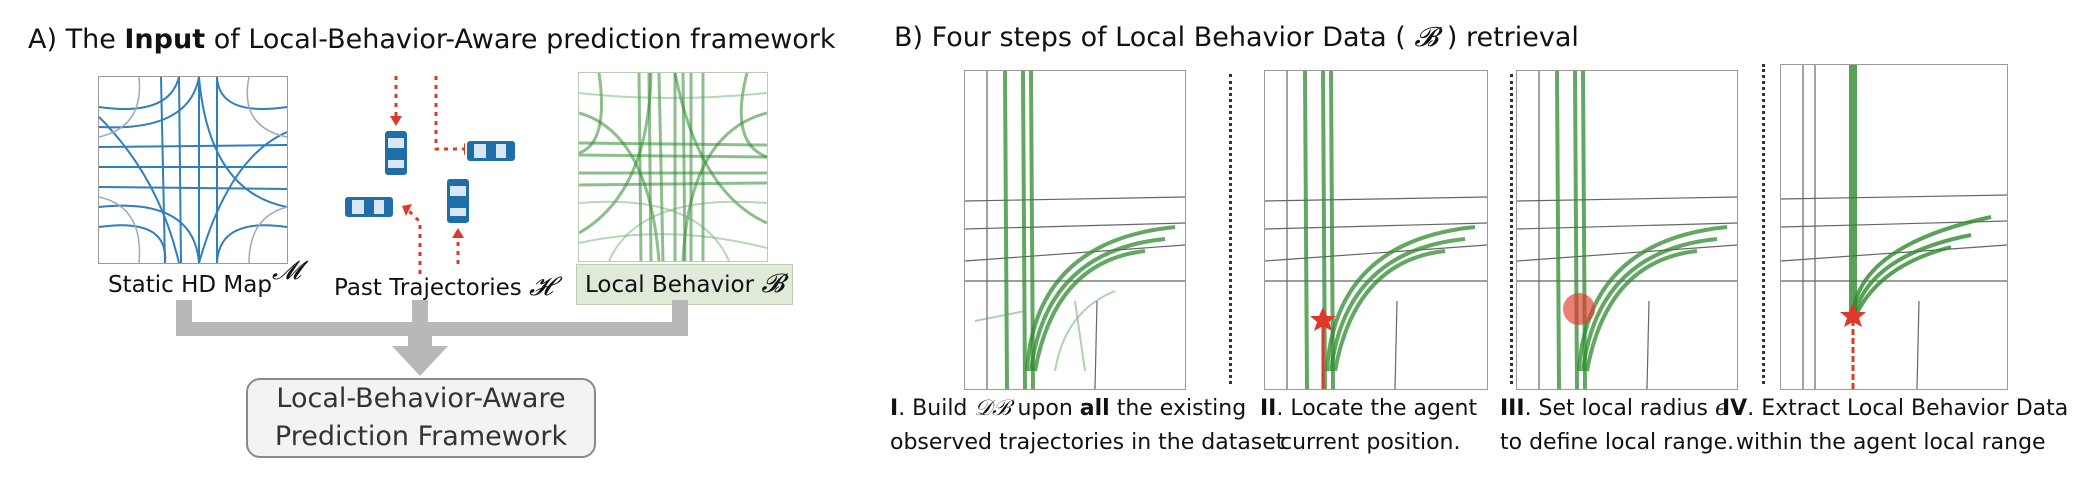 Image resolution: width=2088 pixels, height=492 pixels. I want to click on step-1-trajectories, so click(1075, 230).